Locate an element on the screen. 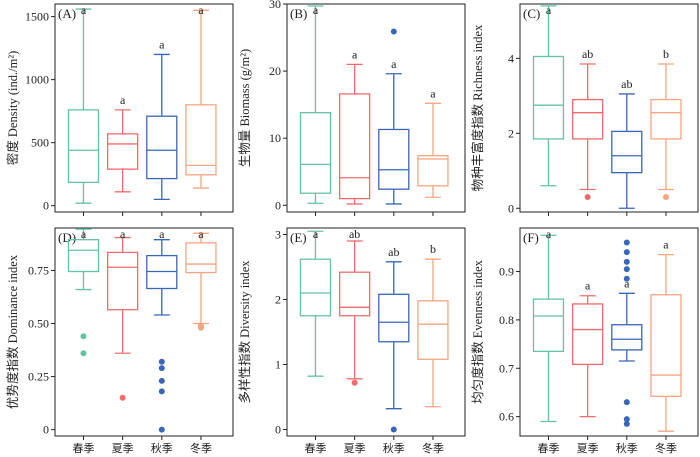 This screenshot has height=457, width=700. y-tick-label: 20 is located at coordinates (275, 71).